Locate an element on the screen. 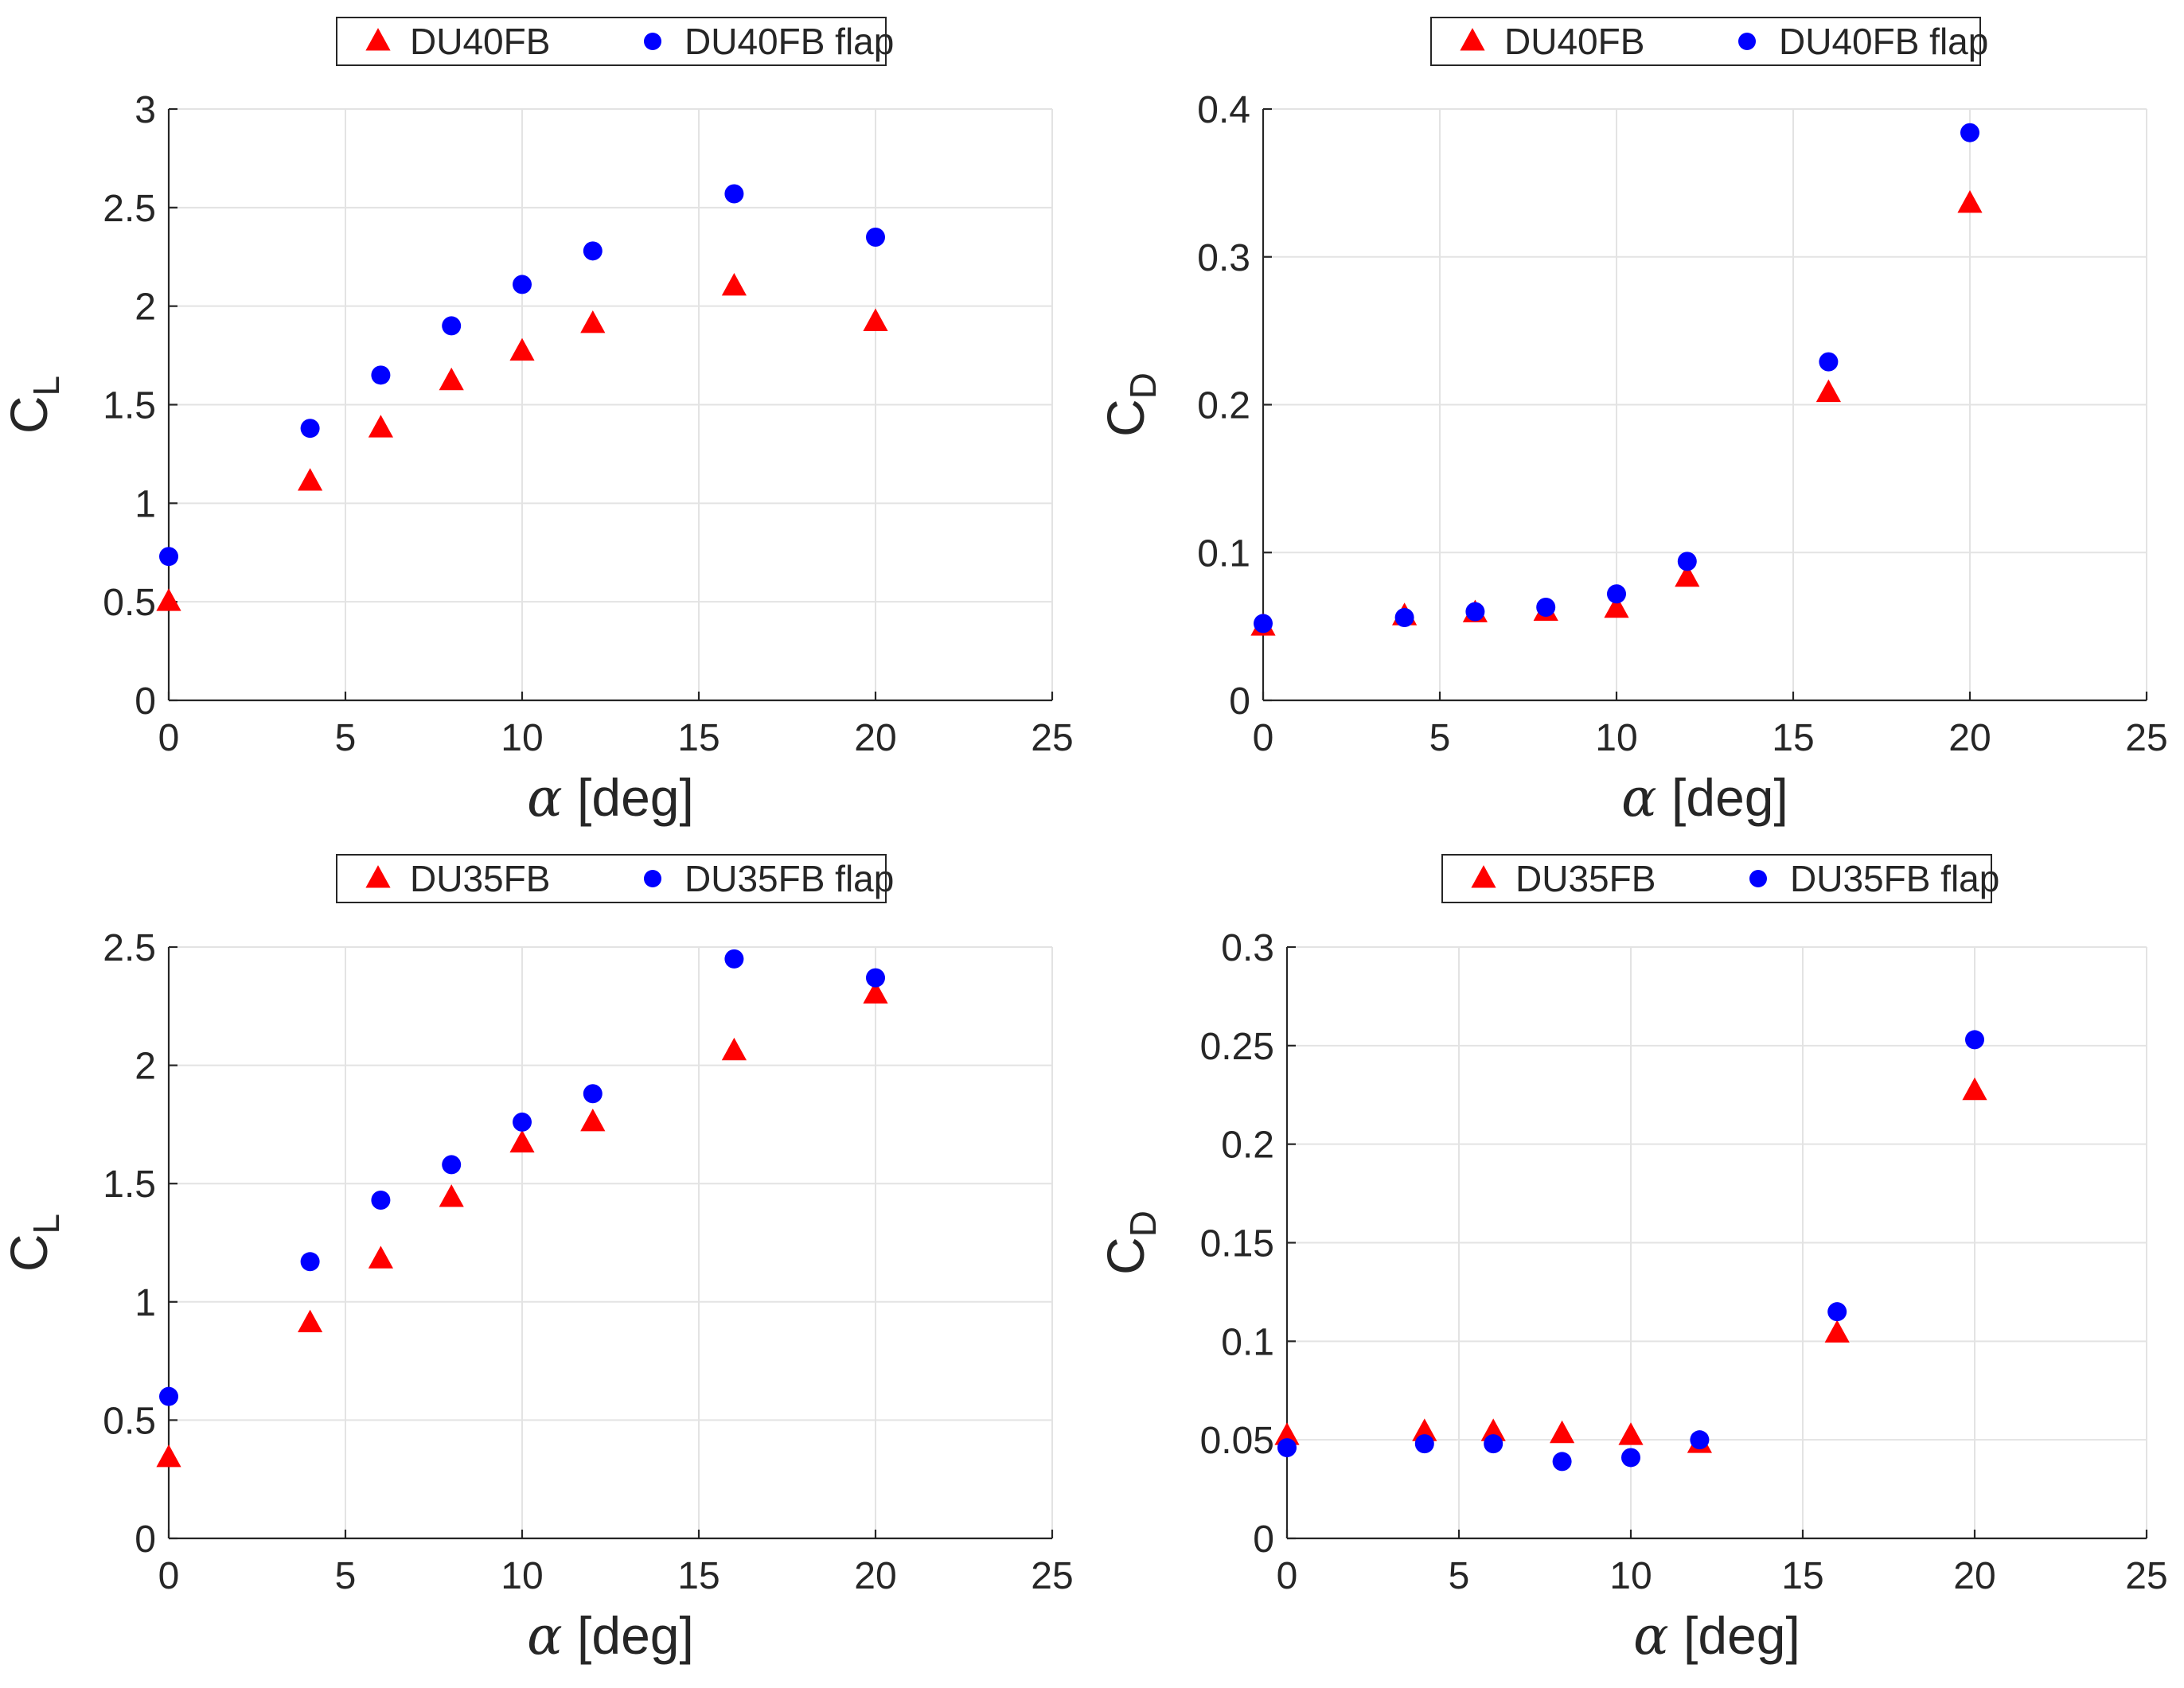 The height and width of the screenshot is (1688, 2184). legend: DU40FB DU40FB flap is located at coordinates (615, 41).